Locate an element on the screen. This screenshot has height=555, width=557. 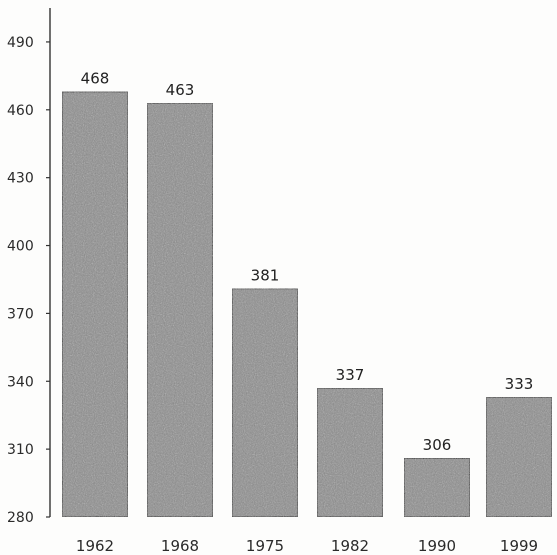
y-tick-label: 490 is located at coordinates (20, 43).